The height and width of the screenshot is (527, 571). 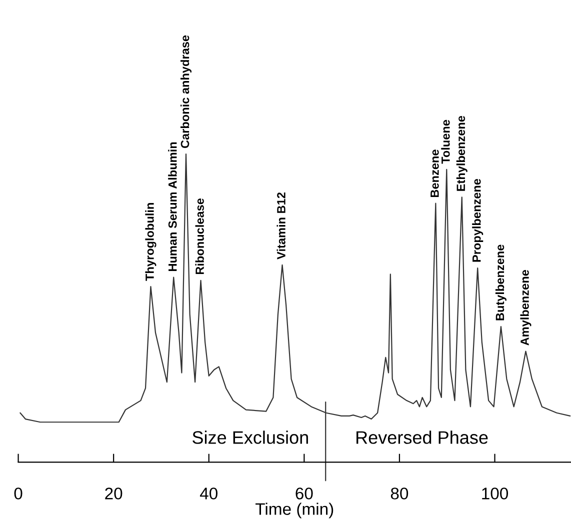 What do you see at coordinates (434, 174) in the screenshot?
I see `annotation: Benzene` at bounding box center [434, 174].